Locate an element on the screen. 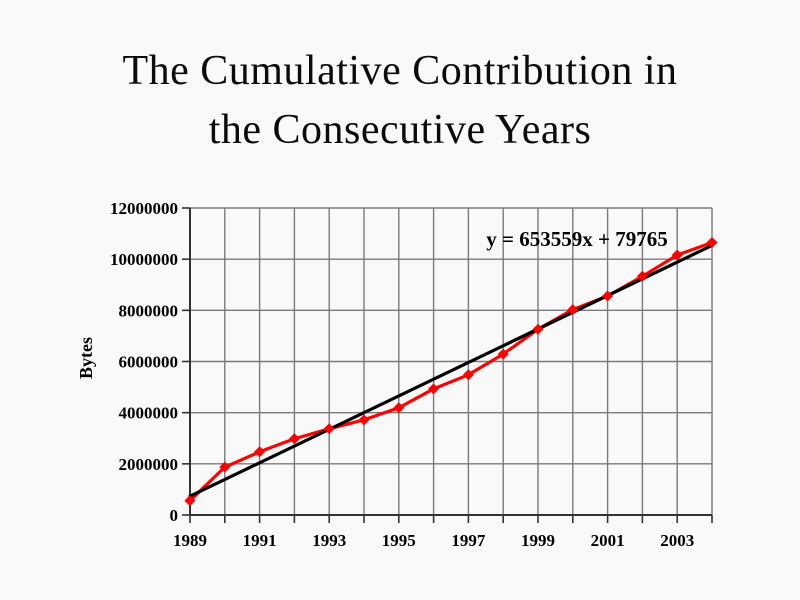 The width and height of the screenshot is (800, 600). x-tick-label: 1991 is located at coordinates (260, 540).